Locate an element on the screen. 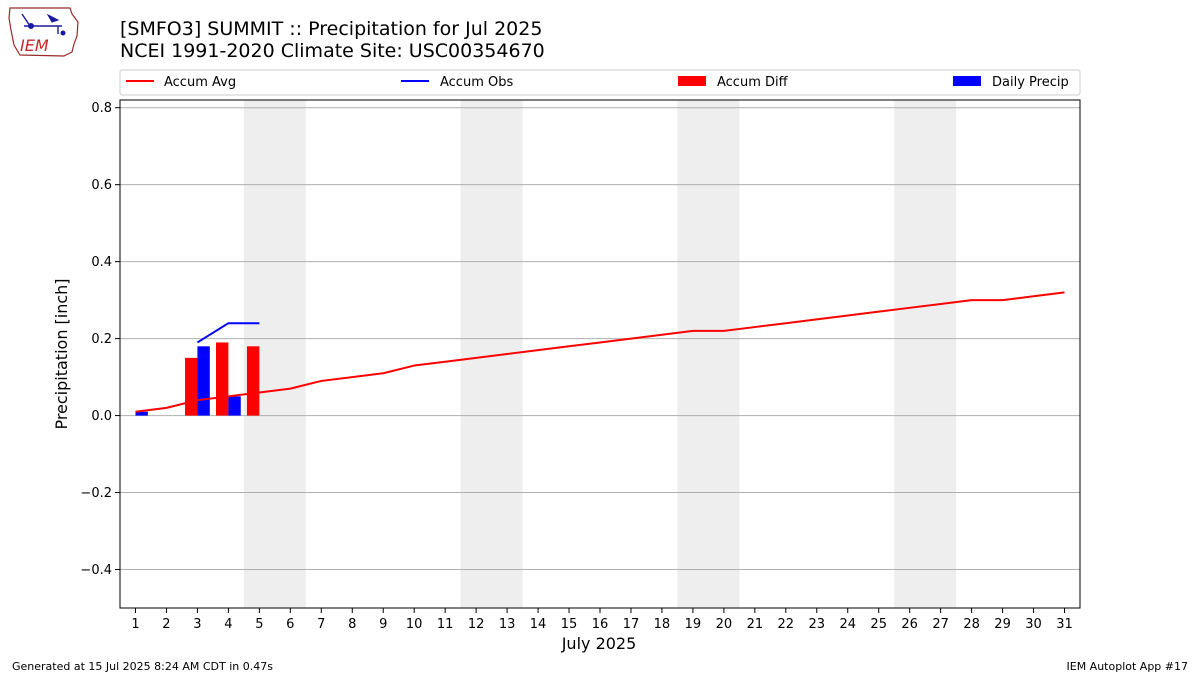 The image size is (1200, 675). accum-avg-line is located at coordinates (600, 352).